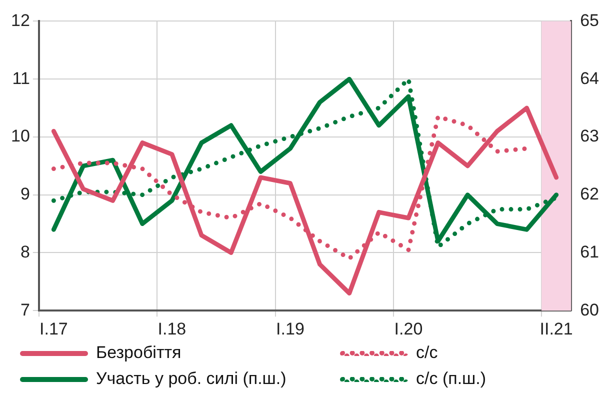 Image resolution: width=614 pixels, height=414 pixels. What do you see at coordinates (590, 252) in the screenshot?
I see `y2-tick-label: 61` at bounding box center [590, 252].